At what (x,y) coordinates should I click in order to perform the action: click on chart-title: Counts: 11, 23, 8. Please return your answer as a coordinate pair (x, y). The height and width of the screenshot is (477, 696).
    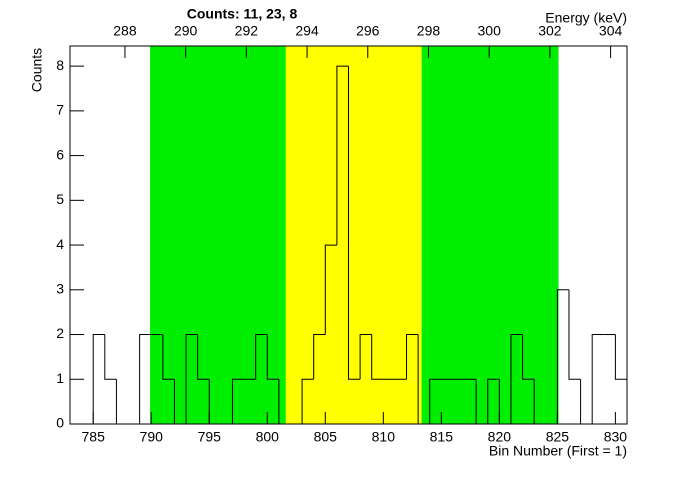
    Looking at the image, I should click on (242, 14).